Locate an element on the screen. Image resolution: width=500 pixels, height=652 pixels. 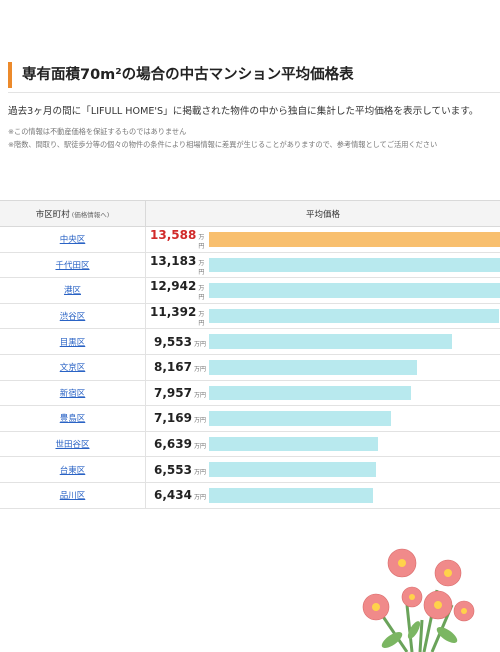
section-title: 専有面積70m²の場合の中古マンション平均価格表 is located at coordinates (254, 75).